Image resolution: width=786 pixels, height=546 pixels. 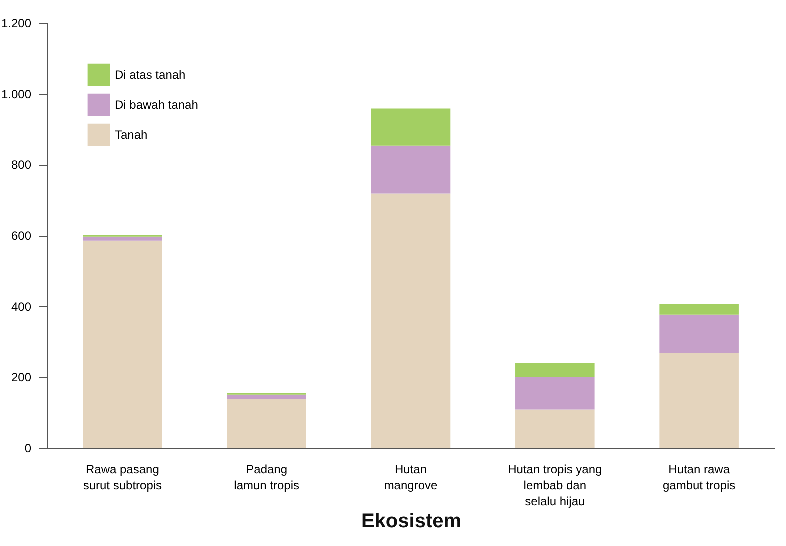 I want to click on legend-label: Tanah, so click(x=131, y=135).